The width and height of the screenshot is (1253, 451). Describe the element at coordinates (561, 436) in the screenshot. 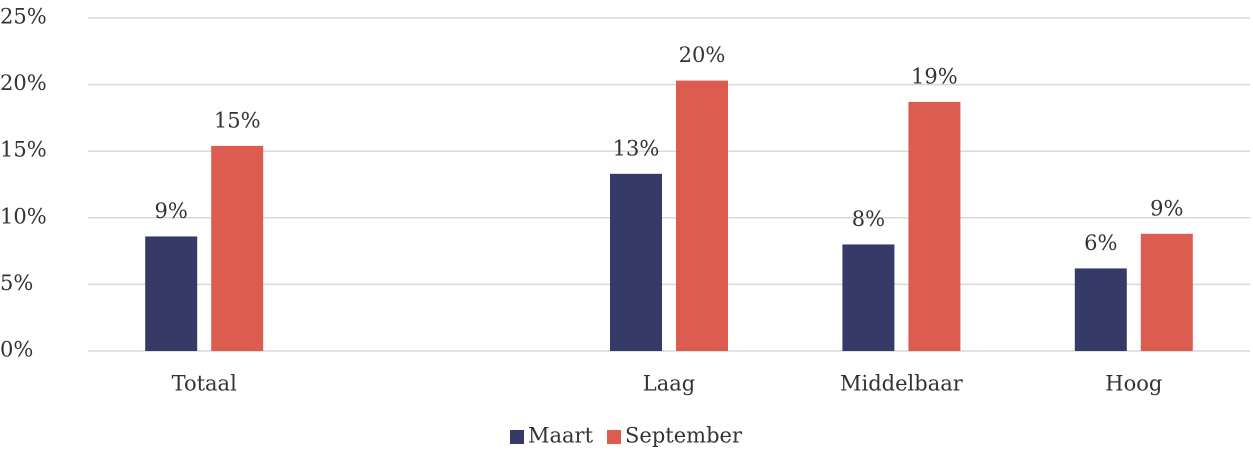

I see `legend-label: Maart` at that location.